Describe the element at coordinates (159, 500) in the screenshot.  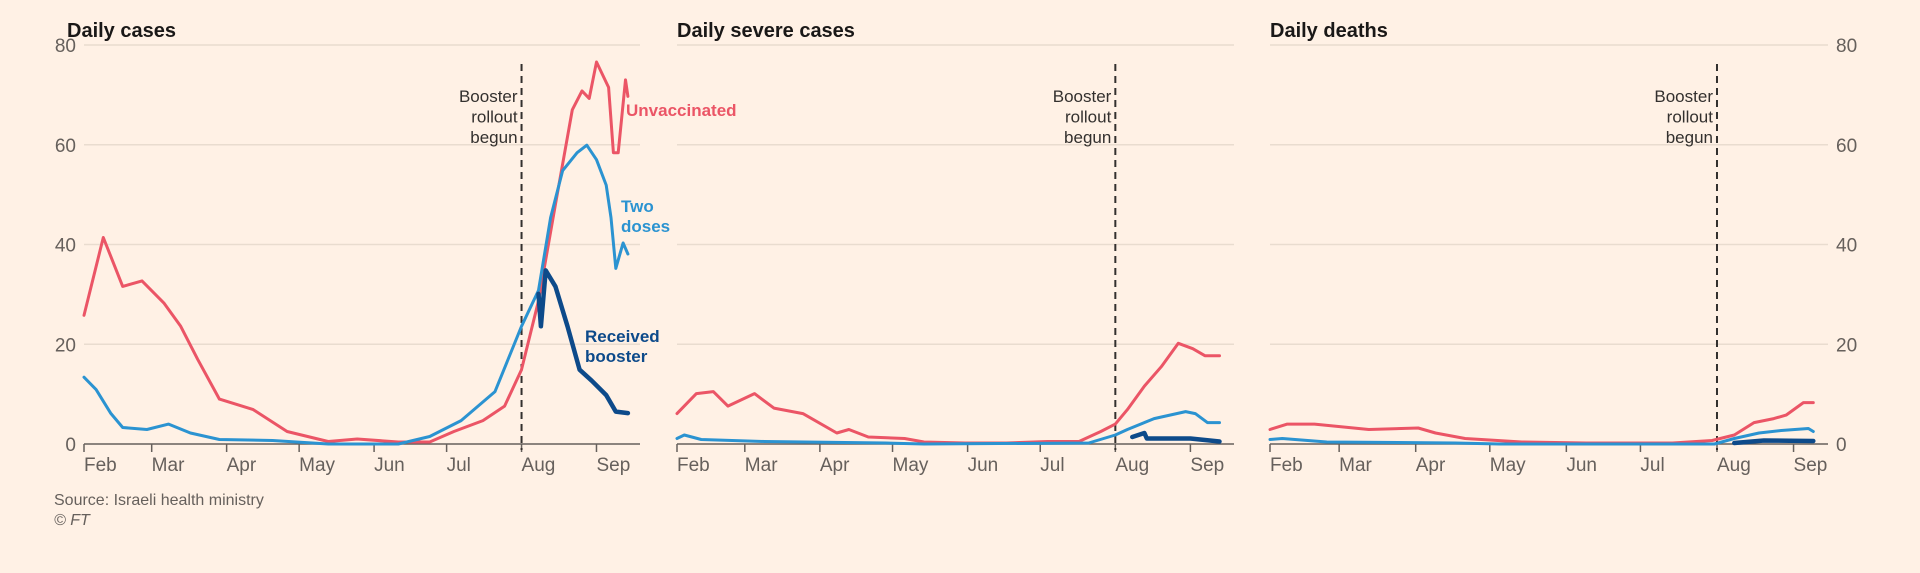
I see `source-note: Source: Israeli health ministry` at that location.